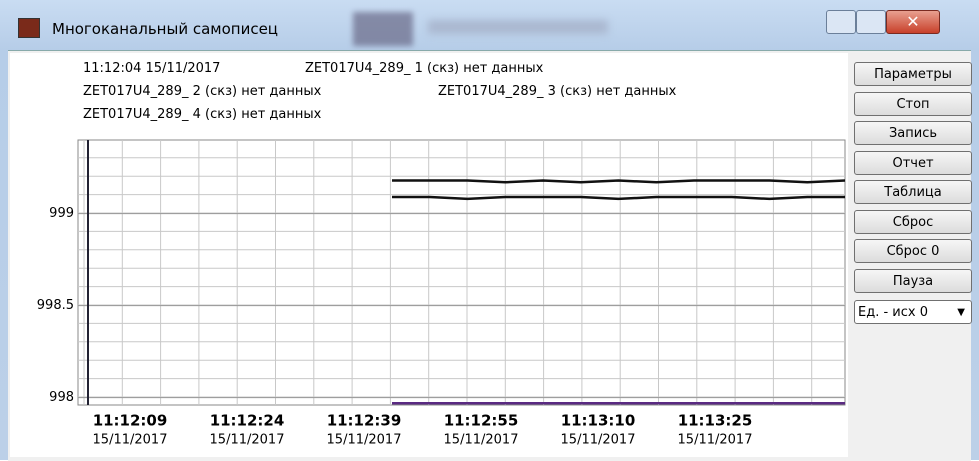  I want to click on button: Сброс 0, so click(913, 251).